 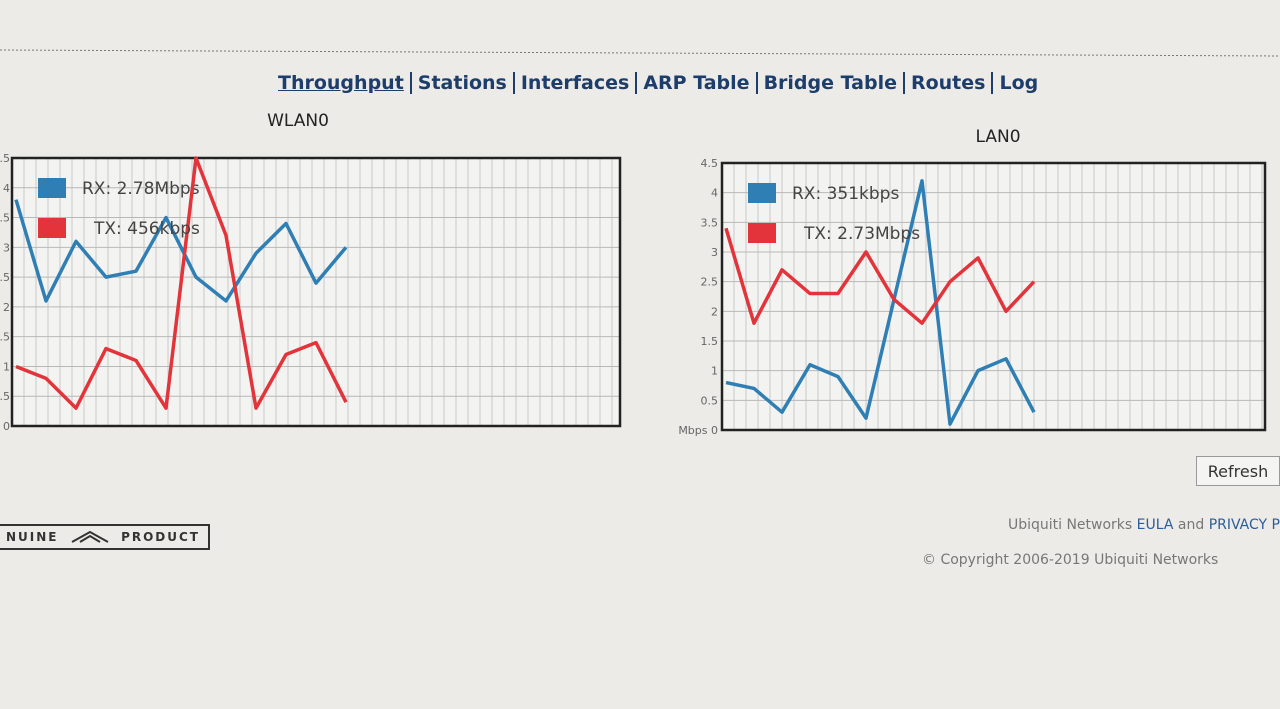 What do you see at coordinates (1155, 525) in the screenshot?
I see `eula-link: EULA` at bounding box center [1155, 525].